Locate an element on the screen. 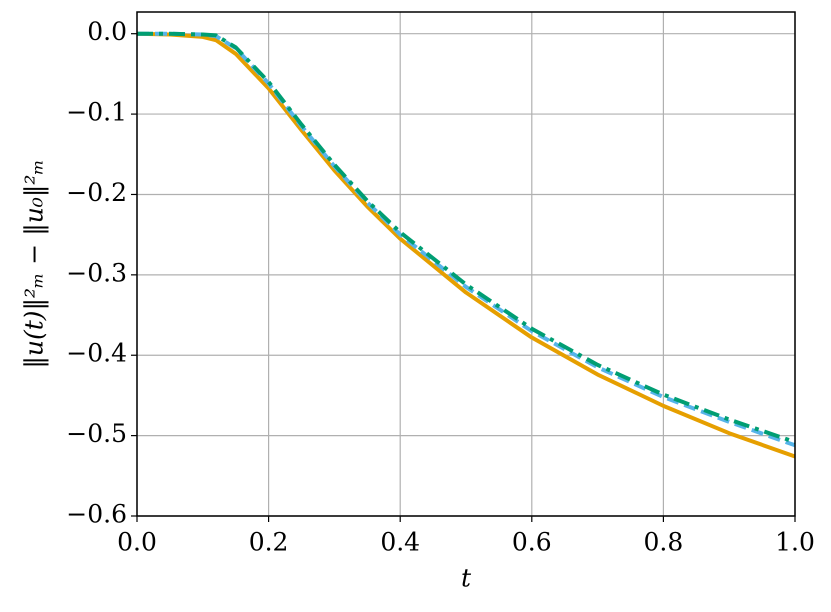 Image resolution: width=831 pixels, height=612 pixels. x-tick-label: 0.2 is located at coordinates (269, 542).